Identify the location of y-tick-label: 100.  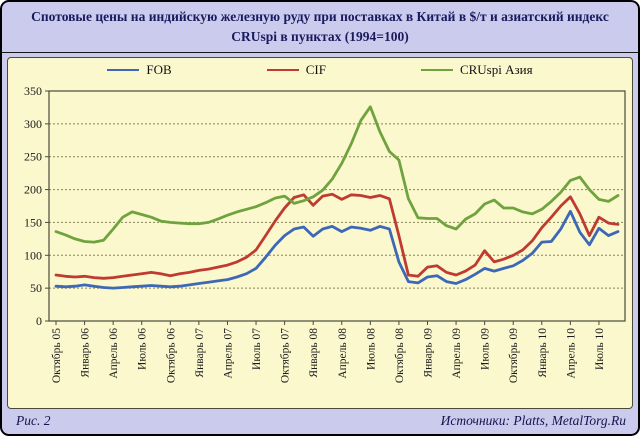
(33, 255).